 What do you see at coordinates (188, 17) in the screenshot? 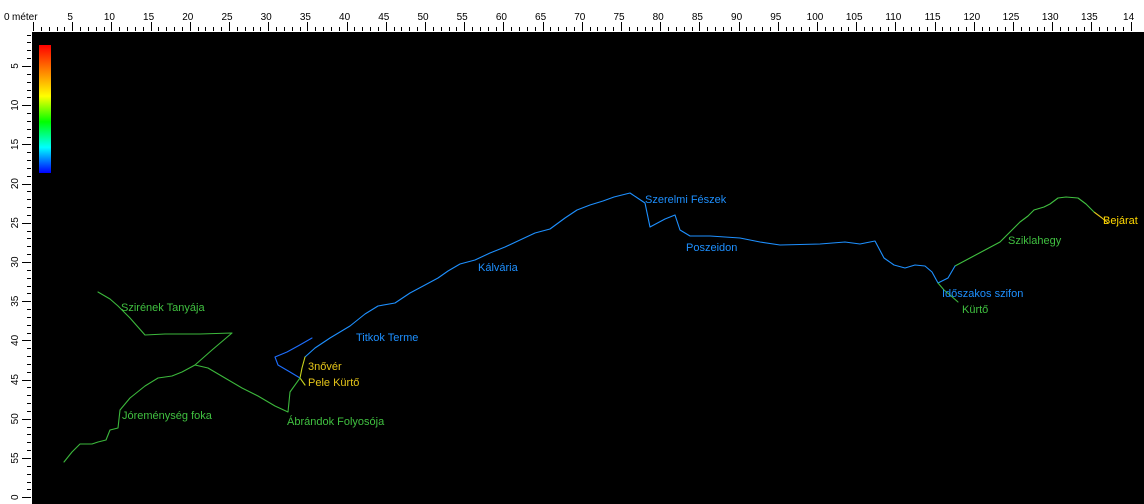
I see `h-ruler-tick-label: 20` at bounding box center [188, 17].